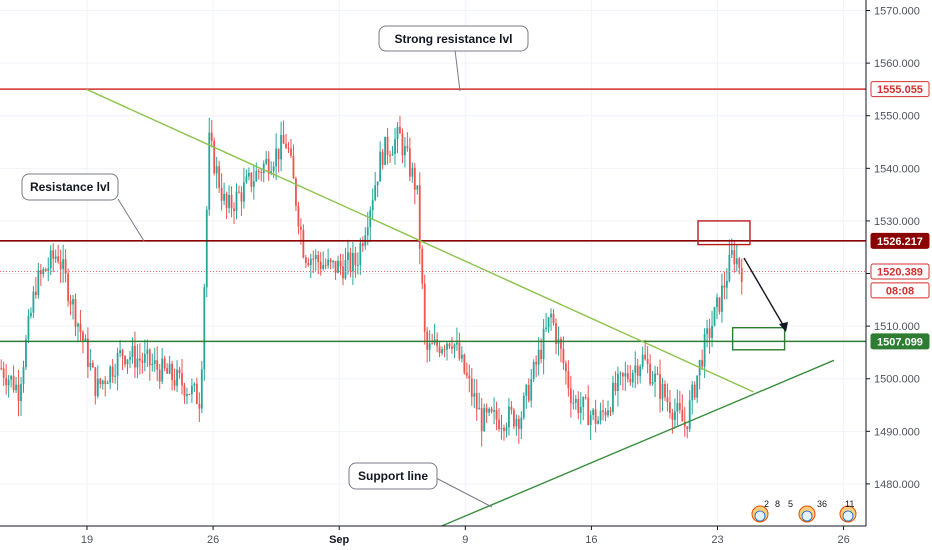 The image size is (932, 550). Describe the element at coordinates (453, 58) in the screenshot. I see `callout-strong-resistance: Strong resistance lvl` at that location.